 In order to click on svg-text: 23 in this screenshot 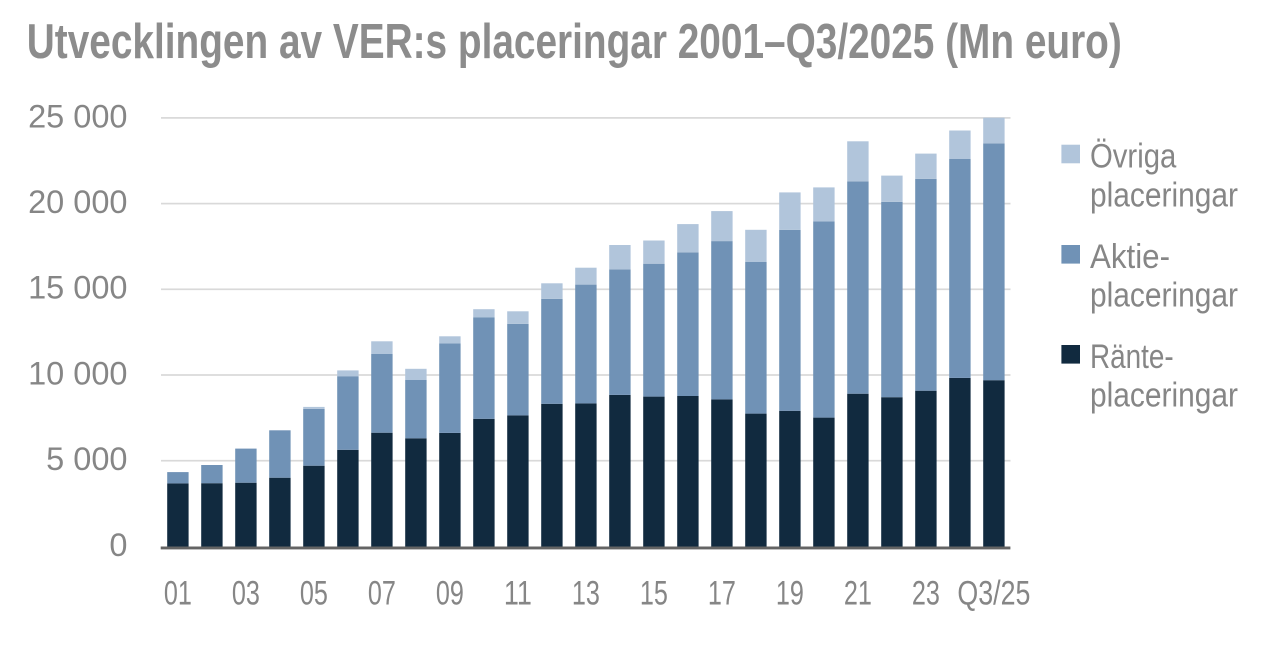, I will do `click(926, 594)`.